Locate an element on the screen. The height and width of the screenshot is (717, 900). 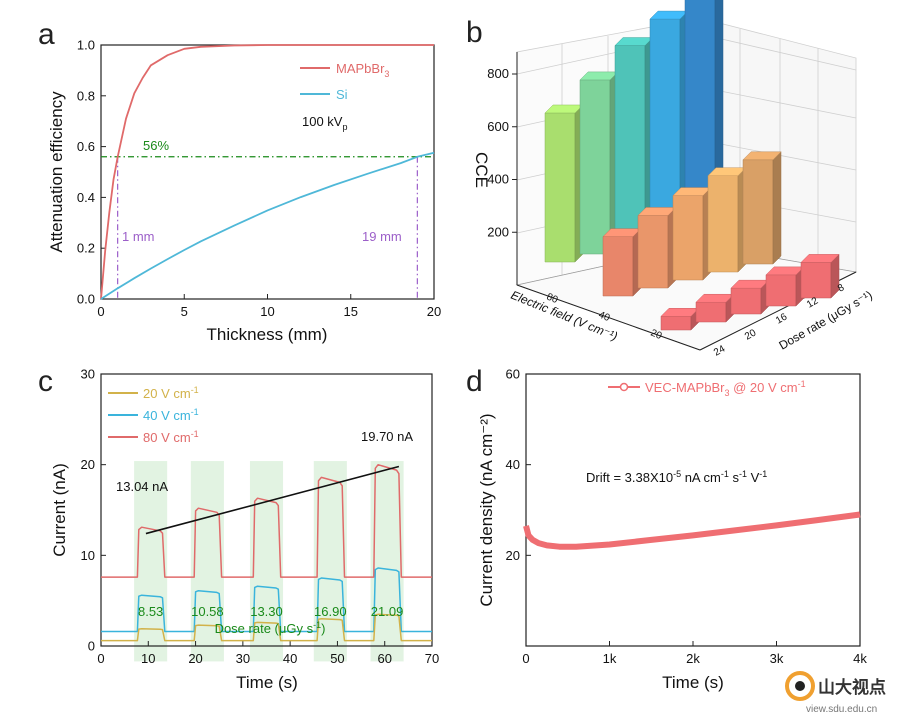
dose-rate-value: 13.30 is located at coordinates (266, 611).